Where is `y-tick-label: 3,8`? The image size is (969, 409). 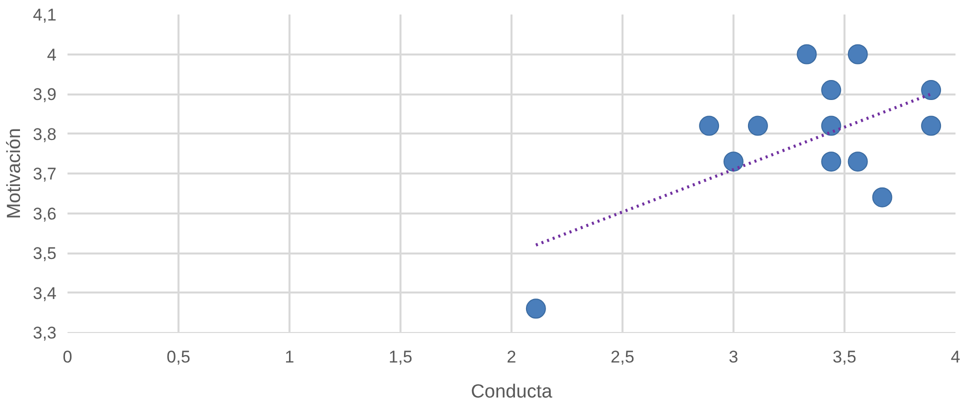
y-tick-label: 3,8 is located at coordinates (44, 134).